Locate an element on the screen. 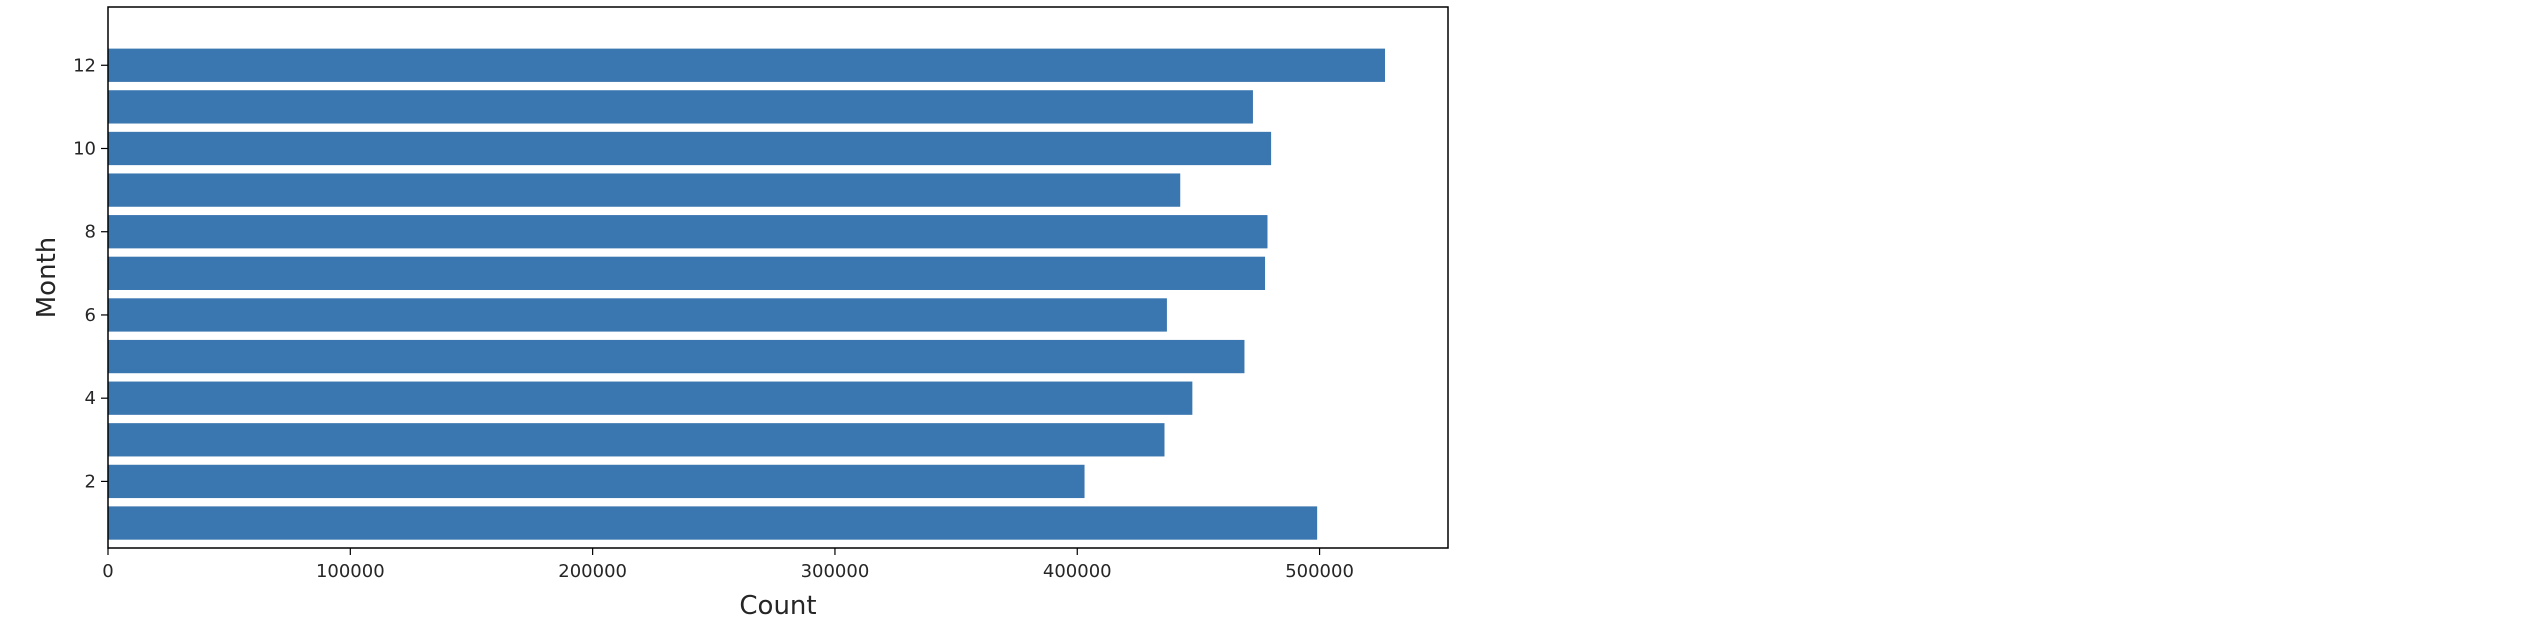 Image resolution: width=2532 pixels, height=628 pixels. x-tick-label: 400000 is located at coordinates (1077, 571).